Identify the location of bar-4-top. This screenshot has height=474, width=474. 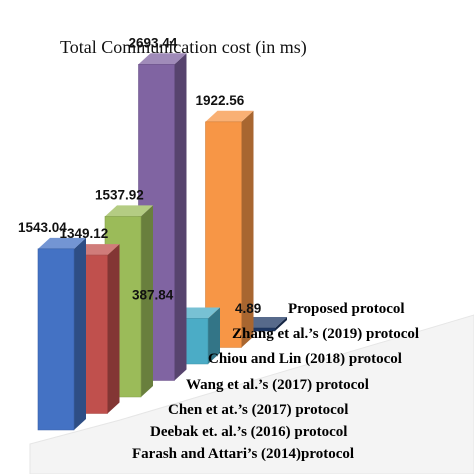
(162, 59).